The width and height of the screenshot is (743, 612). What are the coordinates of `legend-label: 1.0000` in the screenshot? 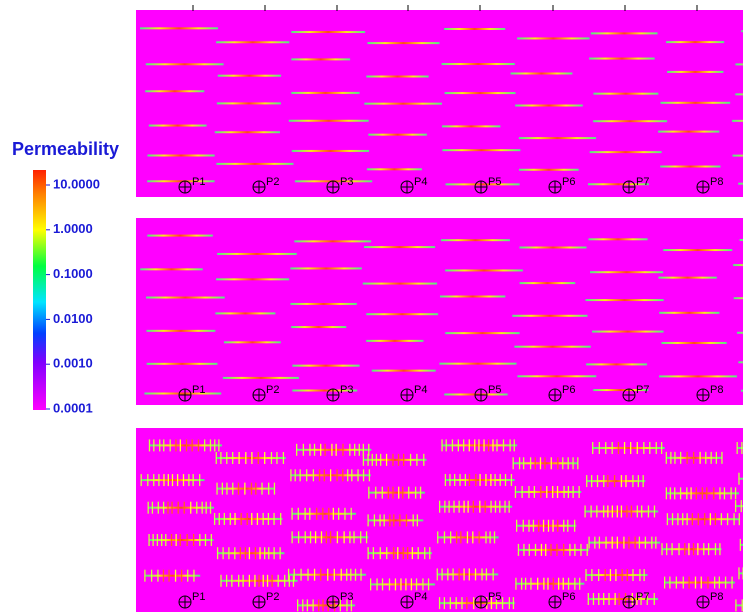 It's located at (73, 228).